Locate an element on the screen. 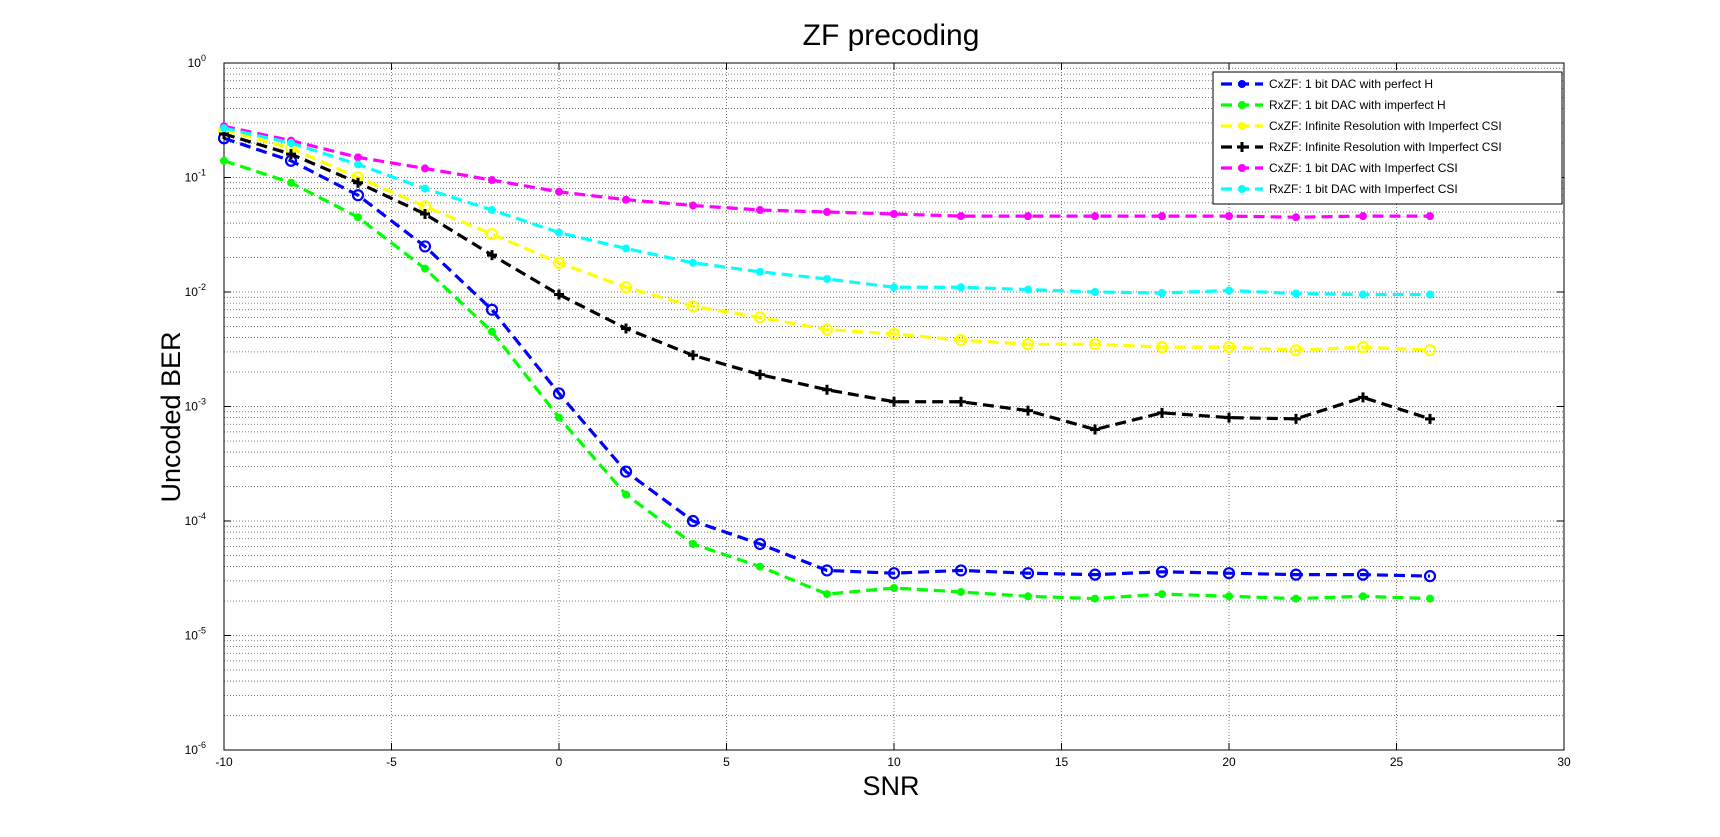 The width and height of the screenshot is (1720, 837). chart-title: ZF precoding is located at coordinates (891, 35).